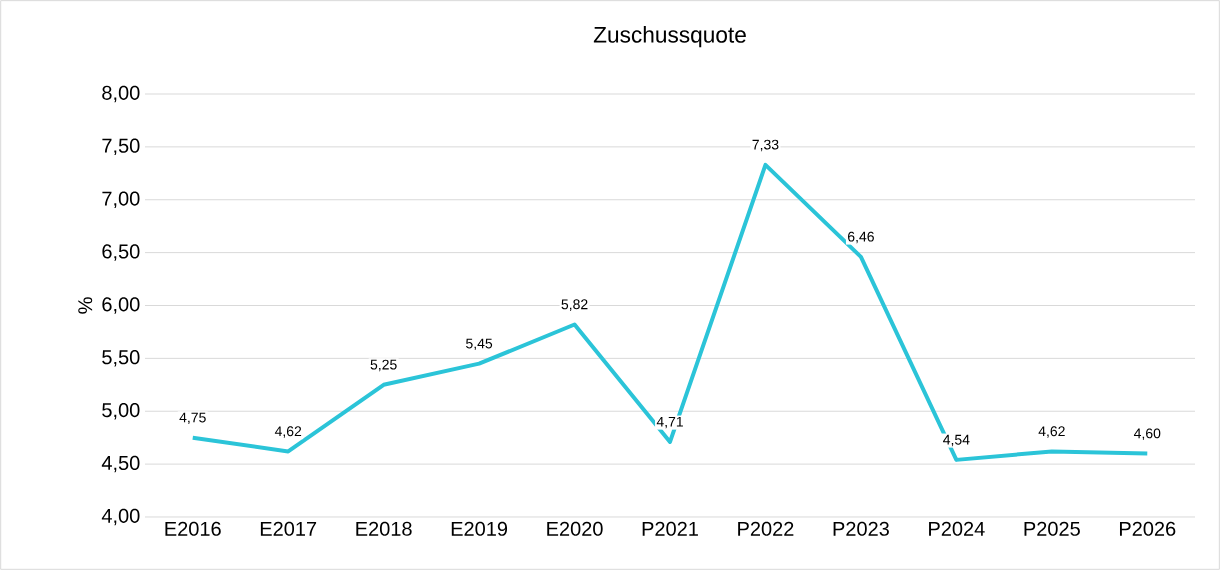 This screenshot has height=570, width=1220. What do you see at coordinates (861, 237) in the screenshot?
I see `data-label: 6,46` at bounding box center [861, 237].